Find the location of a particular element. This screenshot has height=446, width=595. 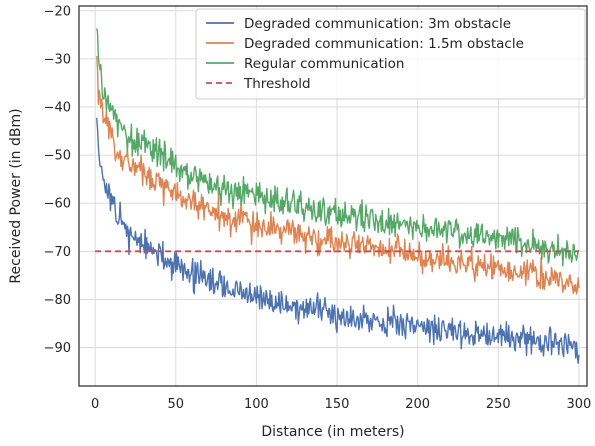

legend-box is located at coordinates (390, 54).